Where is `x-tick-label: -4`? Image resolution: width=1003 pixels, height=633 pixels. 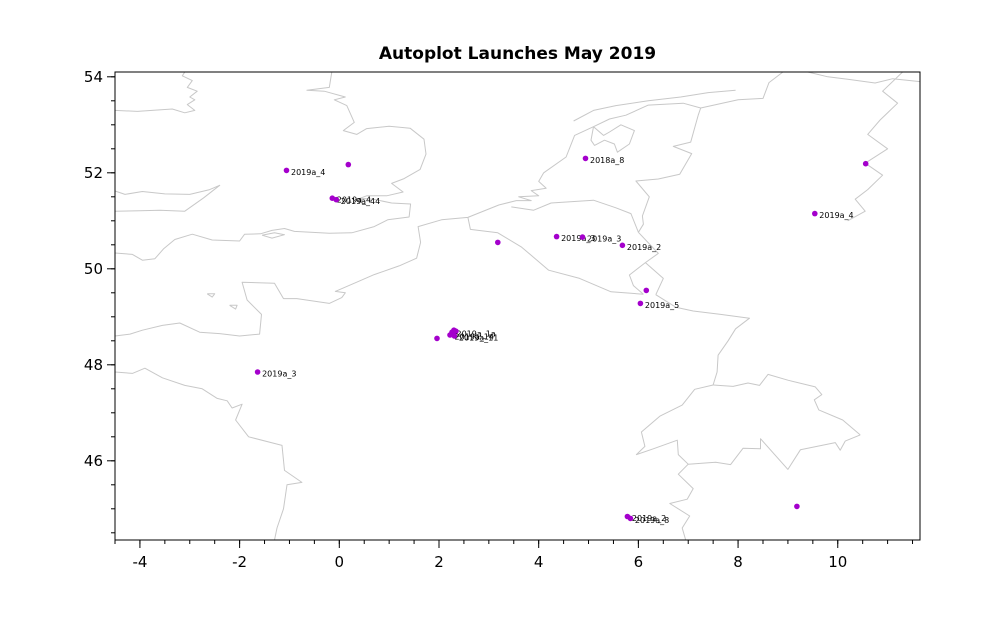
x-tick-label: -4 is located at coordinates (139, 562).